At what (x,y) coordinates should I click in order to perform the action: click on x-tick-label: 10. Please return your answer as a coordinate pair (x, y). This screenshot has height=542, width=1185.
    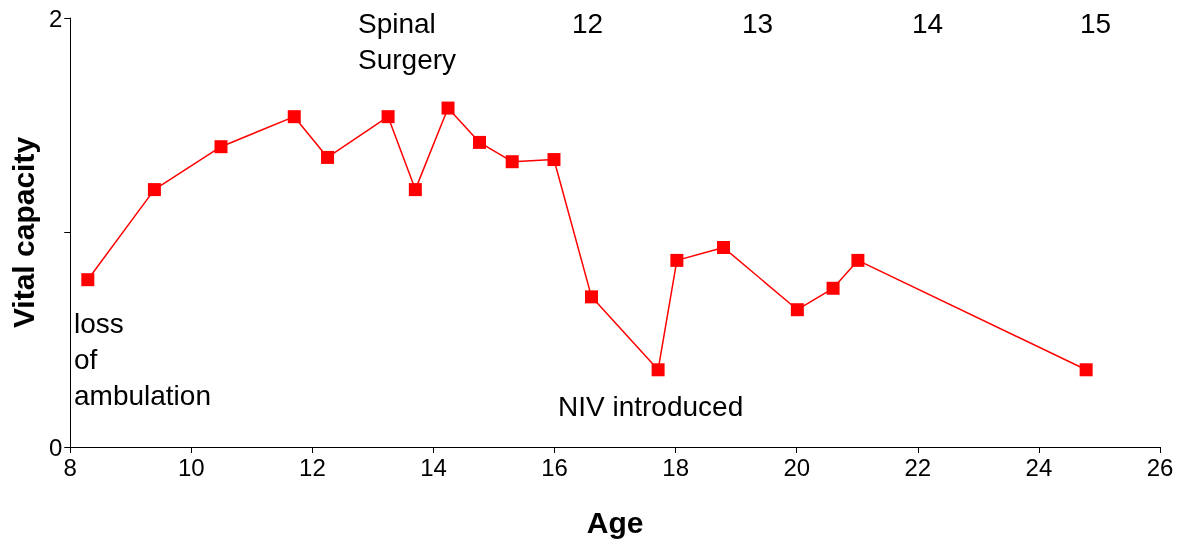
    Looking at the image, I should click on (191, 467).